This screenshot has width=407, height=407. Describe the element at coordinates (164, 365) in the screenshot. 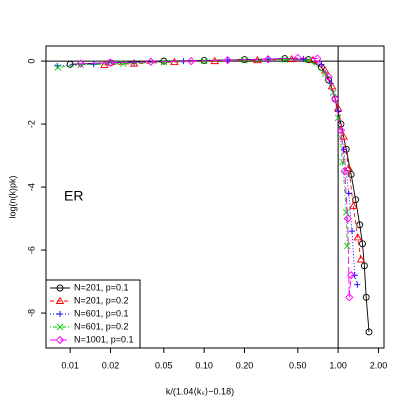

I see `x-tick-label: 0.05` at that location.